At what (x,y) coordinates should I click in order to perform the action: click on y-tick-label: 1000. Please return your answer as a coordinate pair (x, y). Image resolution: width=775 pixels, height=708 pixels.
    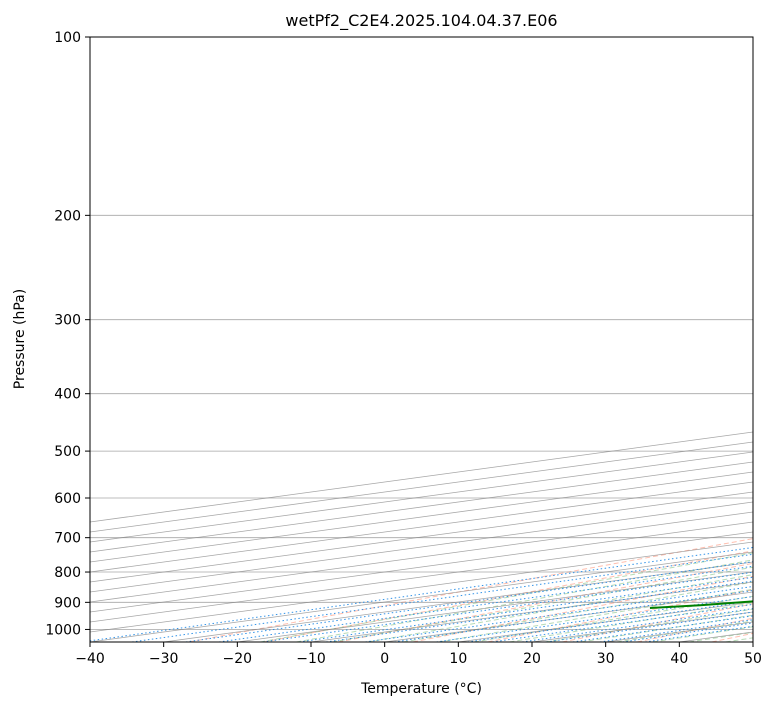
    Looking at the image, I should click on (63, 630).